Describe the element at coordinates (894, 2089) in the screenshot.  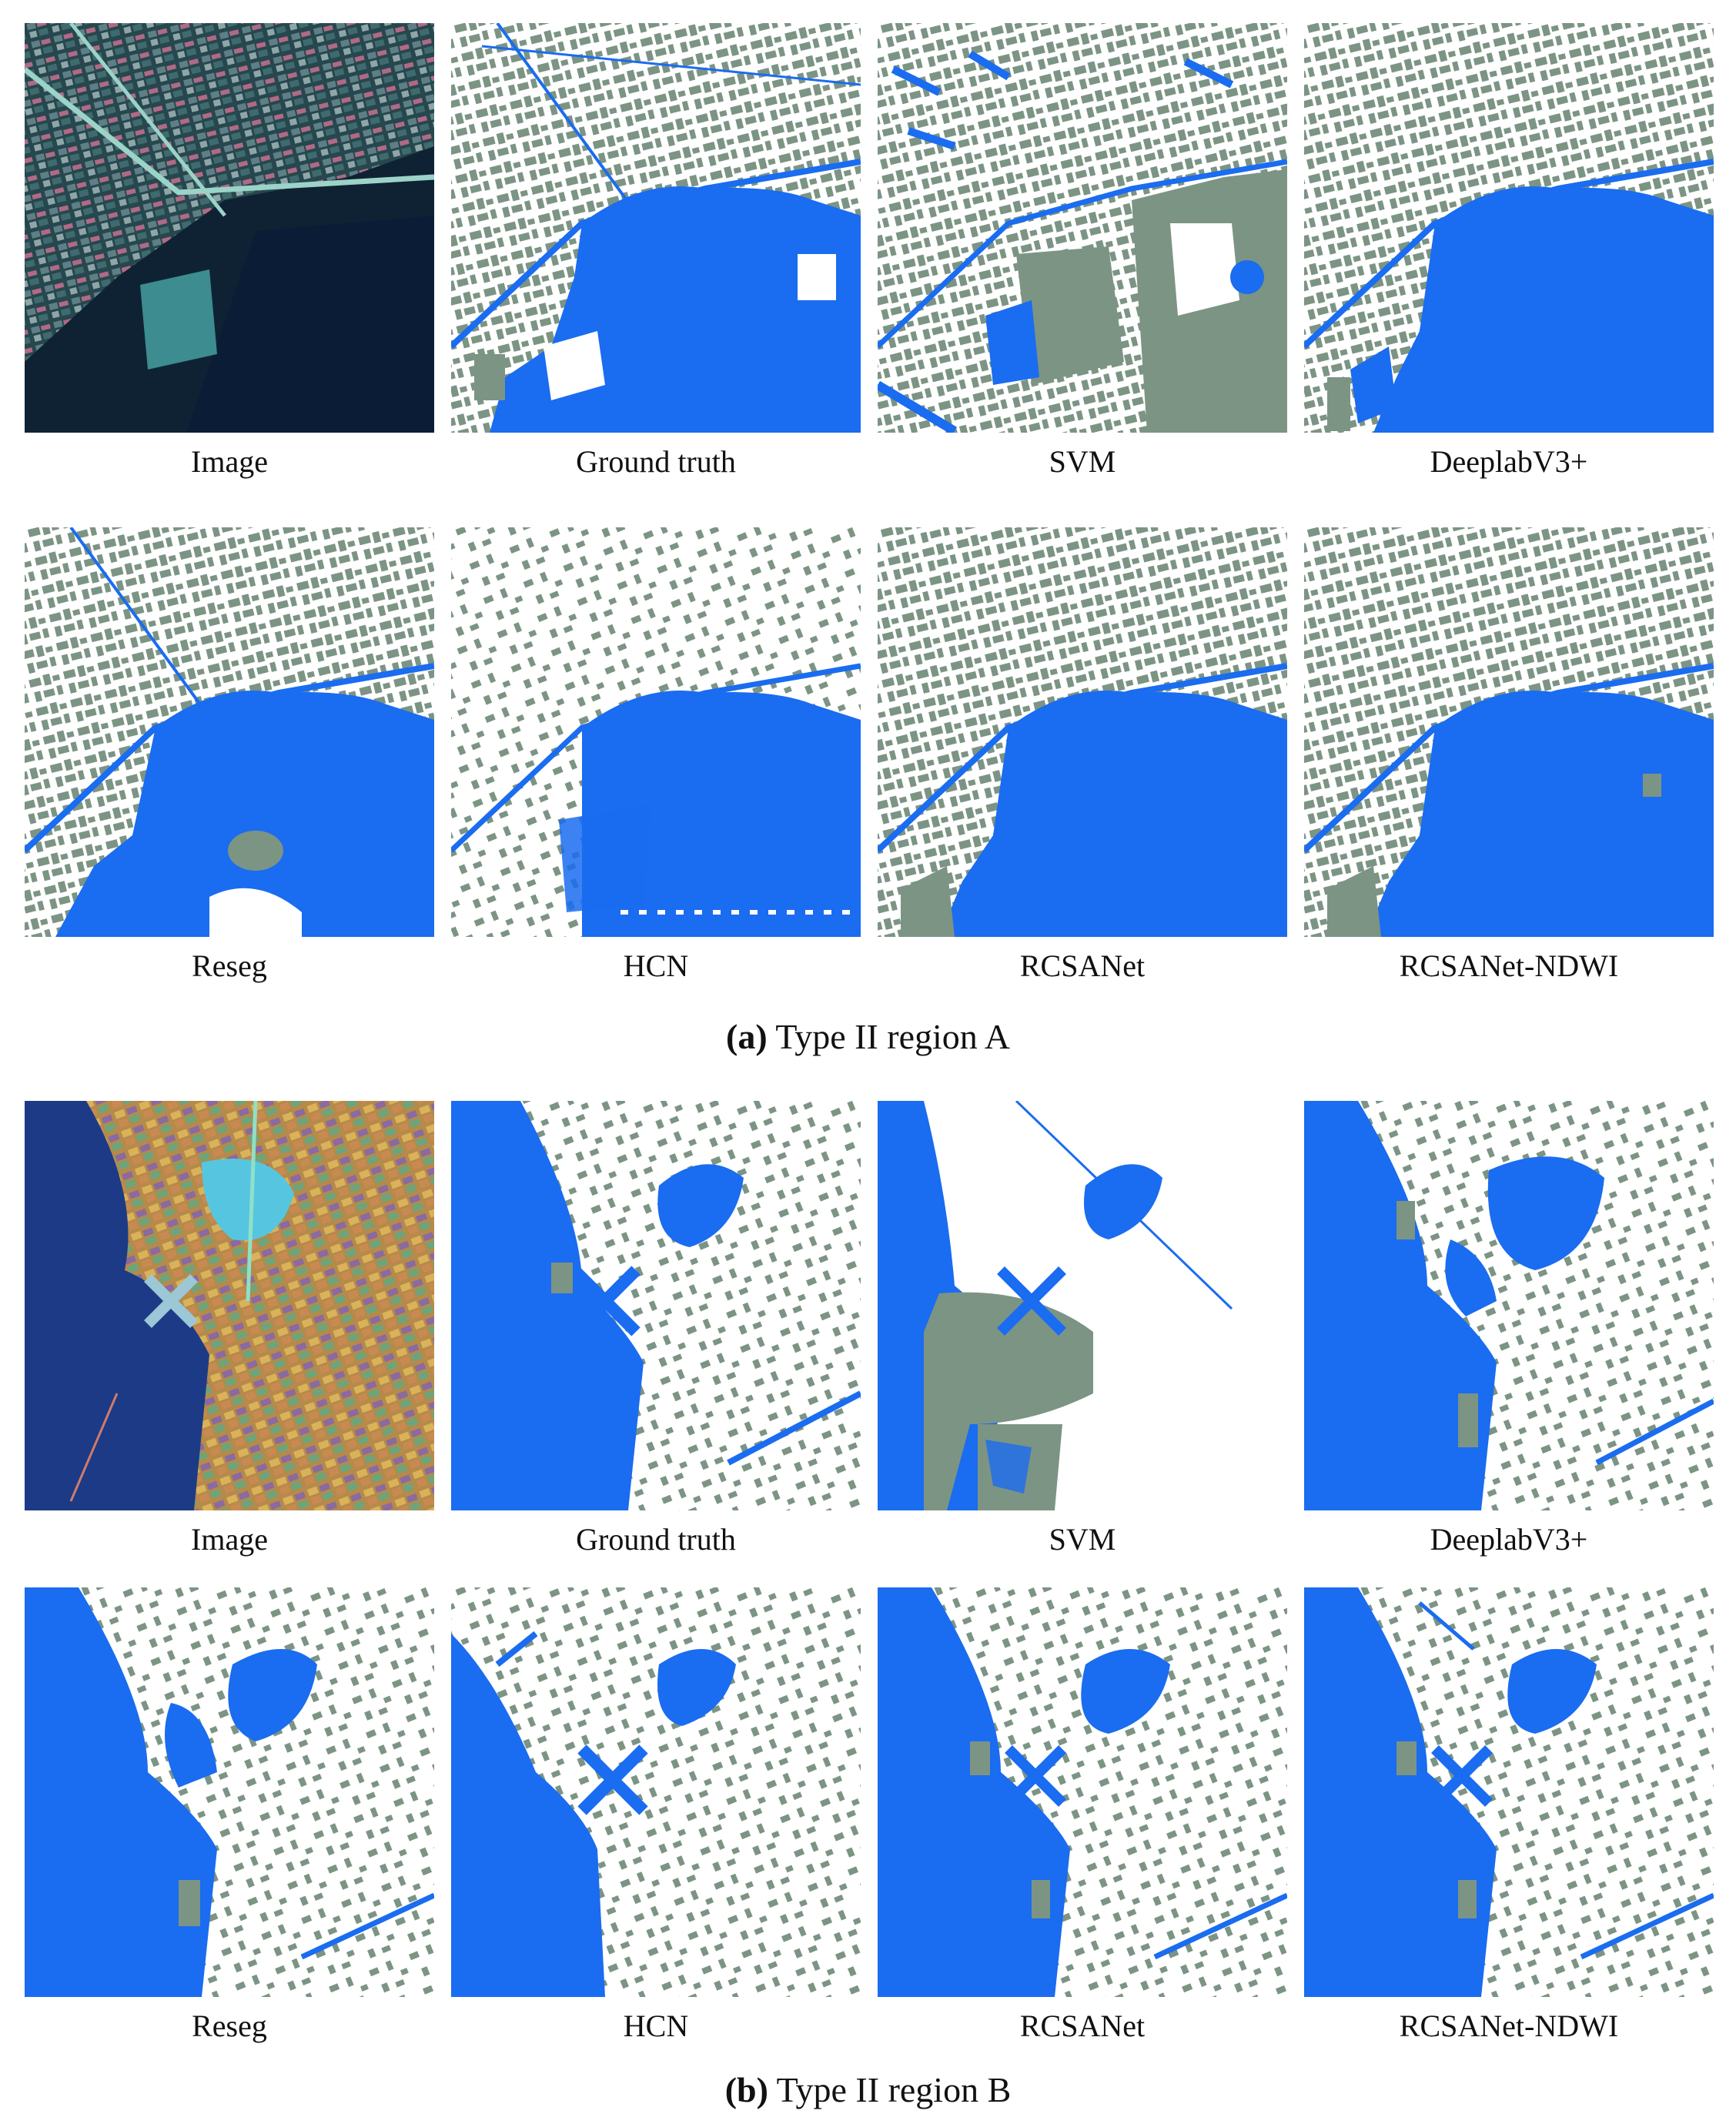
I see `caption-text: Type II region B` at that location.